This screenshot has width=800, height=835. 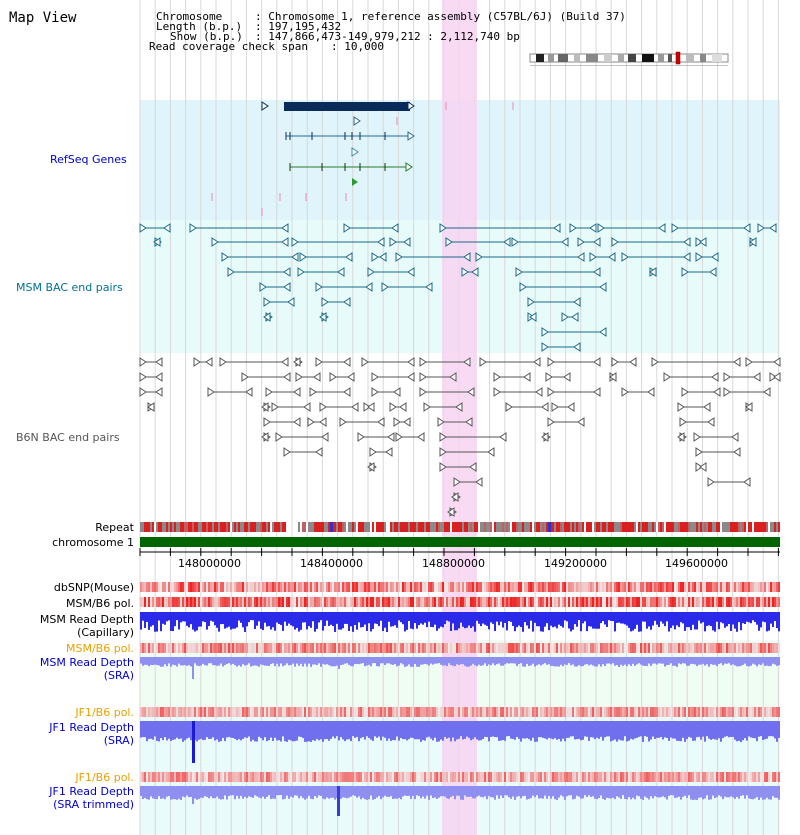 I want to click on msm-bac-label: MSM BAC end pairs, so click(x=69, y=287).